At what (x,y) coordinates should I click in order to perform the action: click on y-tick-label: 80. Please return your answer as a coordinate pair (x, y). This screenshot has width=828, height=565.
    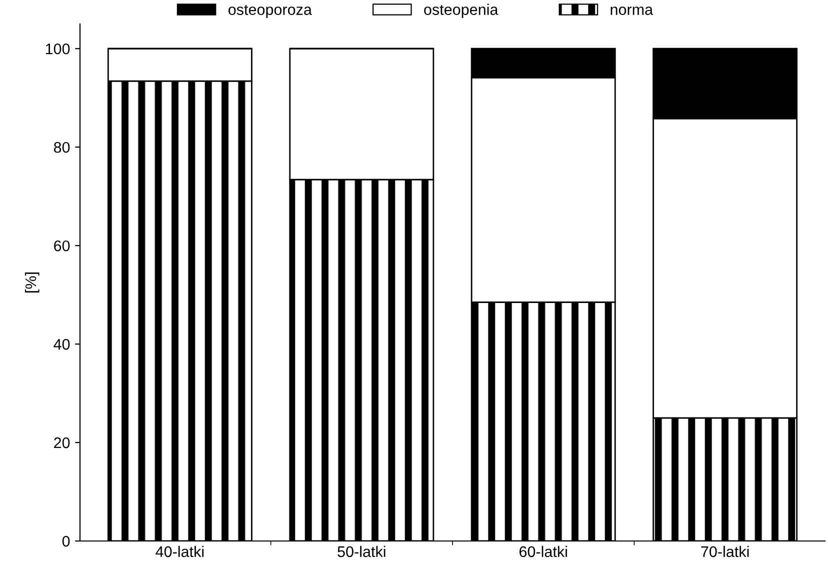
    Looking at the image, I should click on (62, 147).